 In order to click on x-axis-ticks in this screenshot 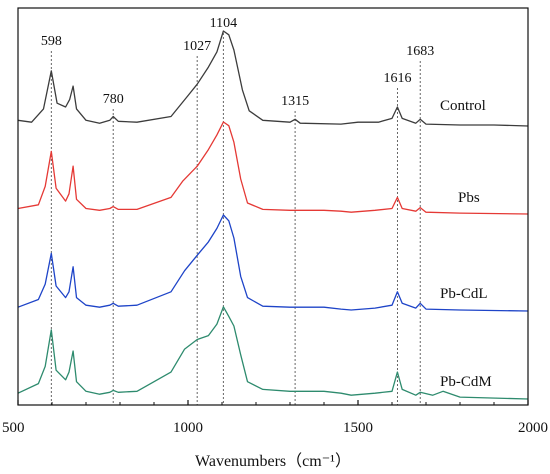, I will do `click(273, 402)`.